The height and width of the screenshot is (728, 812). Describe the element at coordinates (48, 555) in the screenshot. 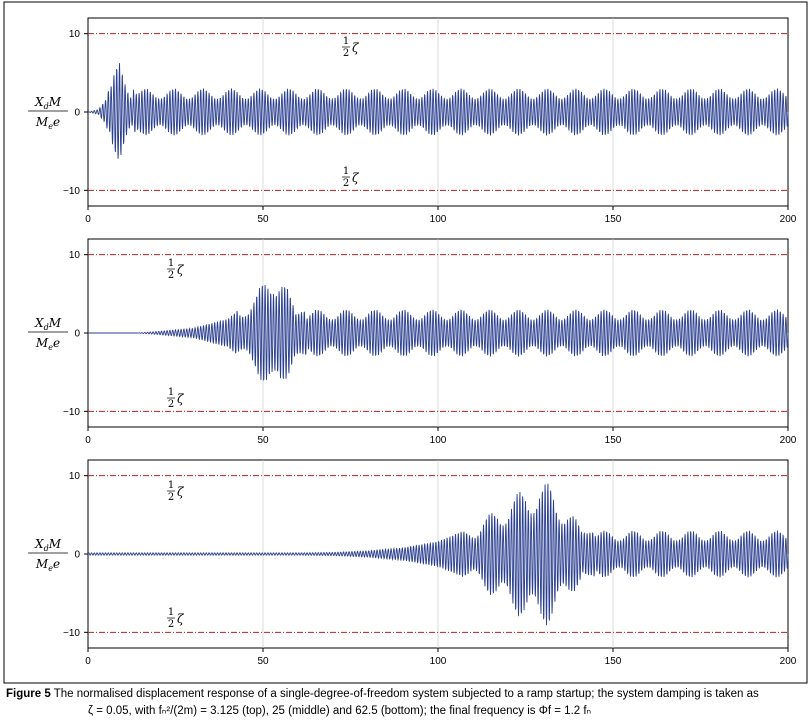

I see `ylabel-bottom: XdM Mee` at that location.